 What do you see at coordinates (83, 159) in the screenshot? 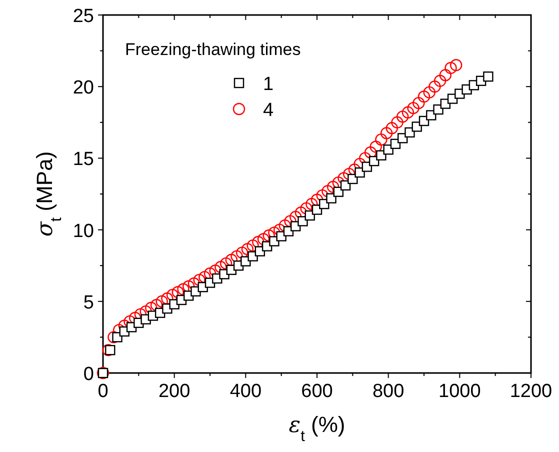
I see `y-tick-label: 15` at bounding box center [83, 159].